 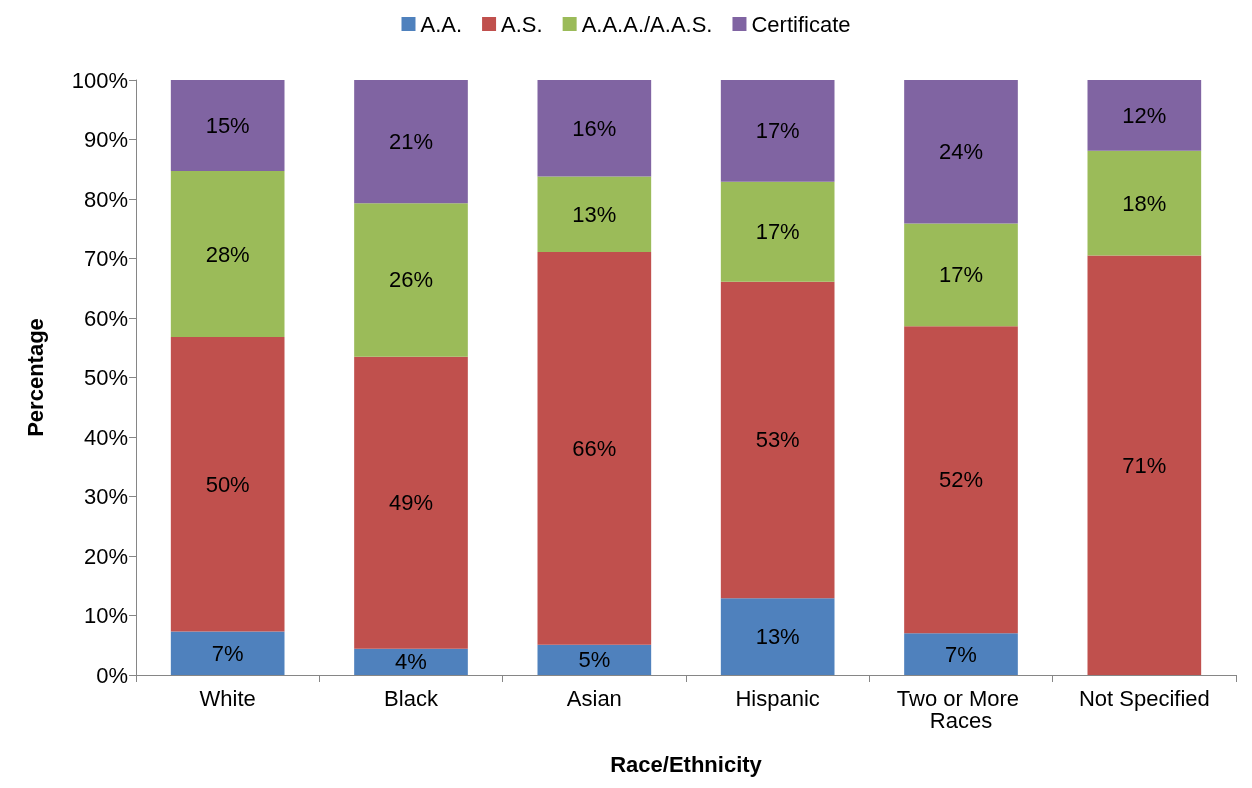 What do you see at coordinates (35, 377) in the screenshot?
I see `y-axis-title: Percentage` at bounding box center [35, 377].